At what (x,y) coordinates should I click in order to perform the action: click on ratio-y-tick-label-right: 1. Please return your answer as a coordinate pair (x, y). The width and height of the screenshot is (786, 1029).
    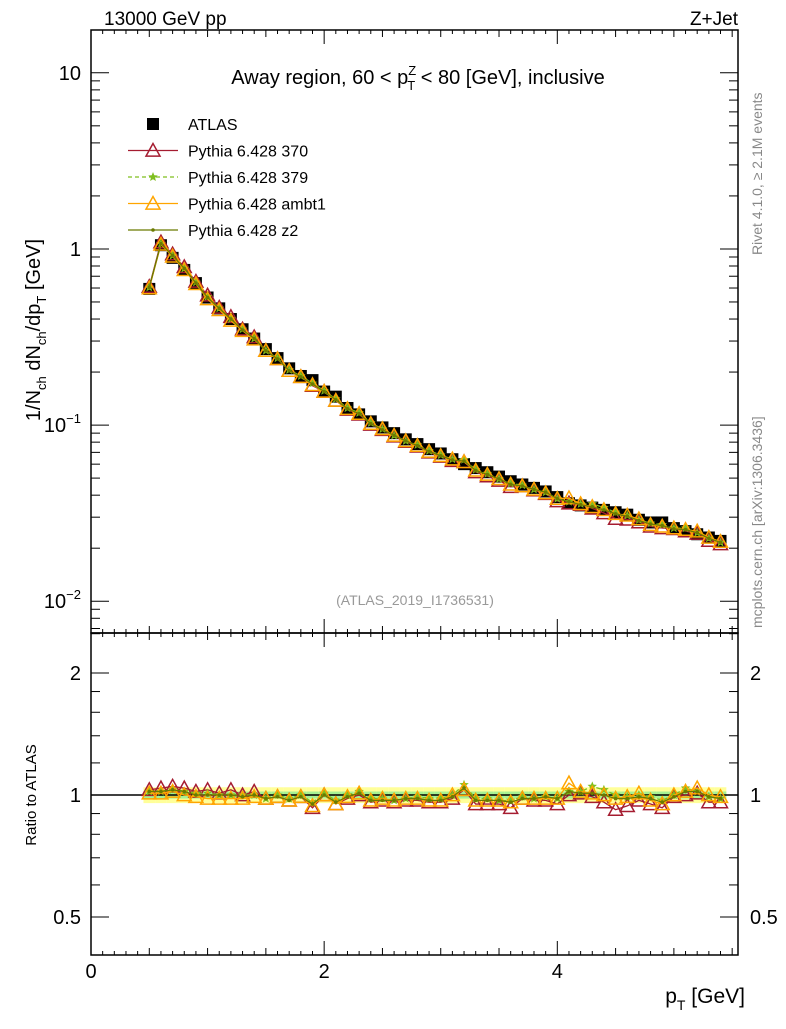
    Looking at the image, I should click on (755, 796).